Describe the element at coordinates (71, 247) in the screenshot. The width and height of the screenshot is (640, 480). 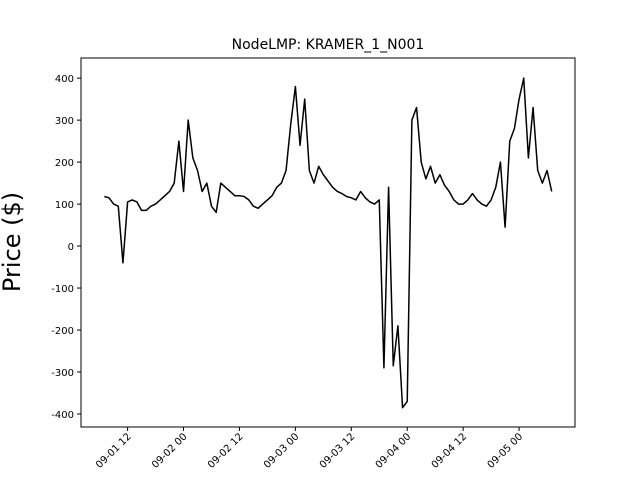
I see `y-tick-label: 0` at that location.